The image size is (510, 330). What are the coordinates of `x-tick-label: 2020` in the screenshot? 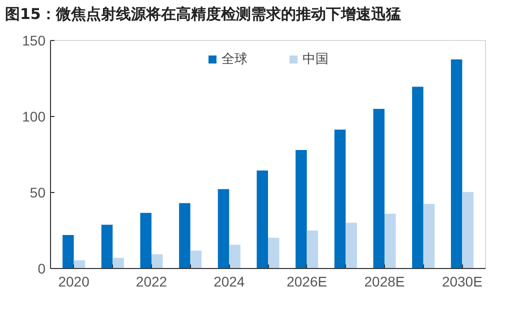 It's located at (74, 281).